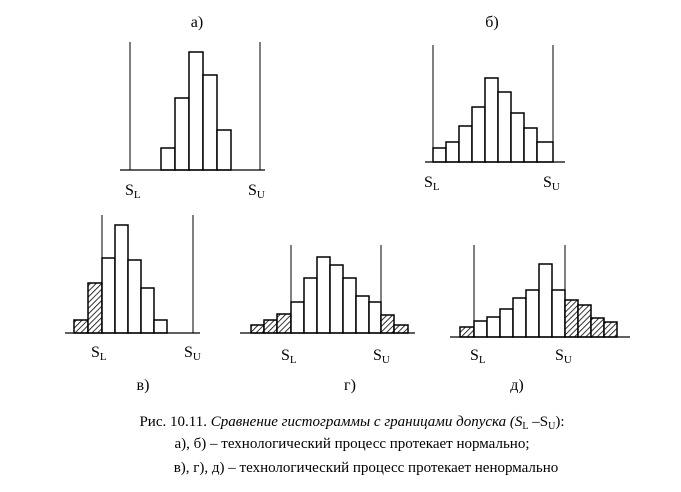 This screenshot has width=681, height=492. I want to click on histogram-panel: в)SL SU, so click(133, 304).